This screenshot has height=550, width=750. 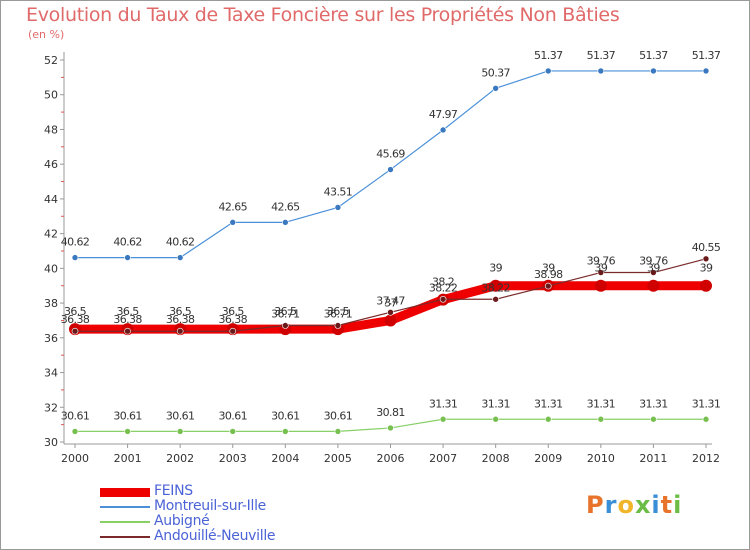 What do you see at coordinates (51, 442) in the screenshot?
I see `y-tick-label: 30` at bounding box center [51, 442].